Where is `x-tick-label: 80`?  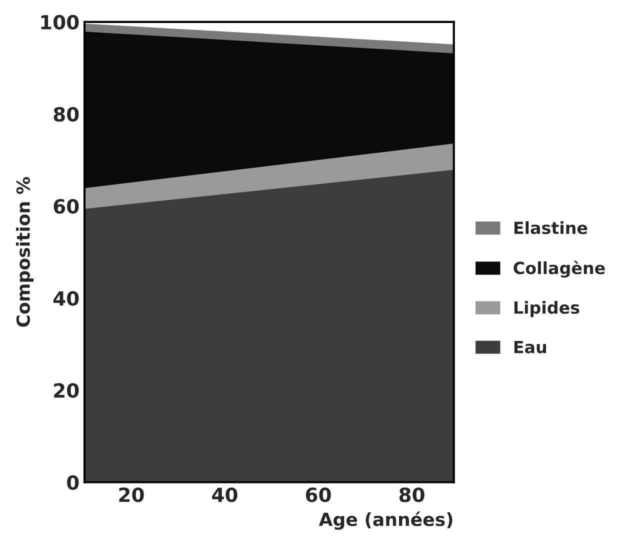
x-tick-label: 80 is located at coordinates (411, 494).